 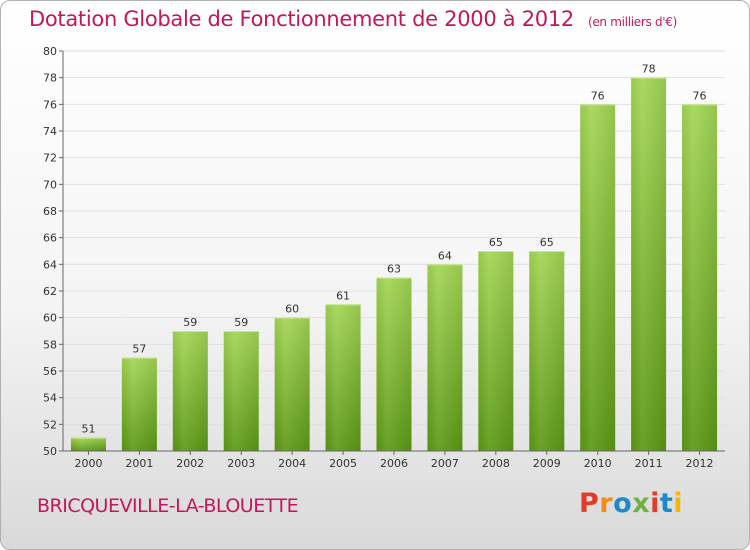 I want to click on chart-subtitle: (en milliers d'€), so click(x=632, y=22).